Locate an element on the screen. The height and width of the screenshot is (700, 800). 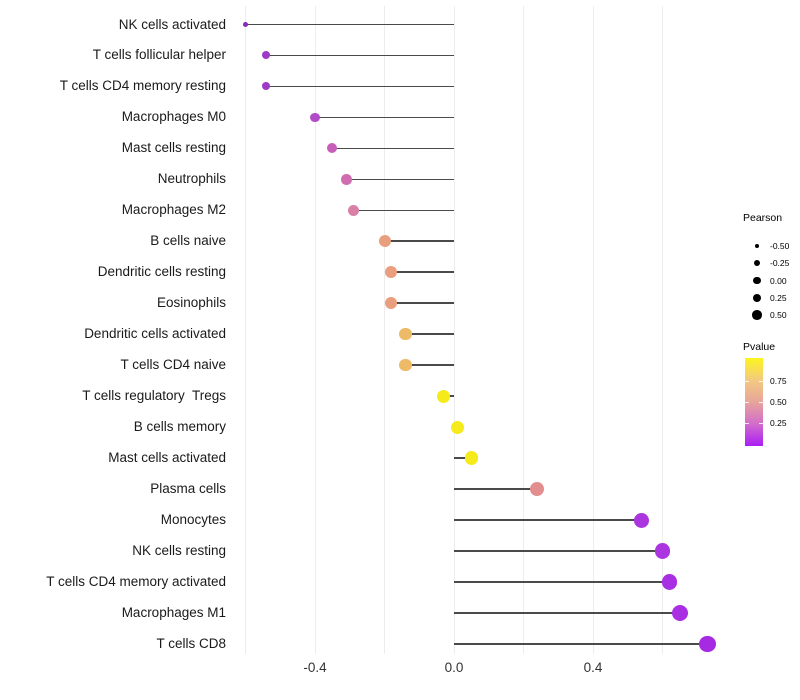
pearson-legend-label: -0.50 is located at coordinates (780, 246).